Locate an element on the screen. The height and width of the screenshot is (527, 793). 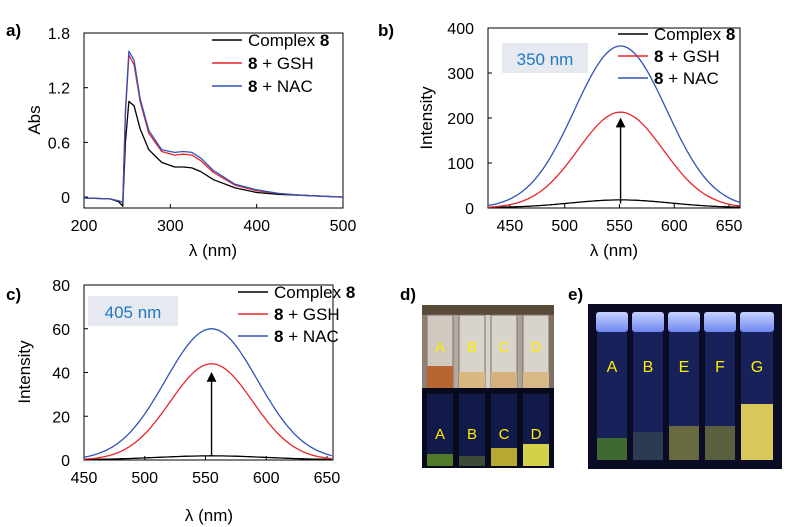
y-tick-label: 60 is located at coordinates (61, 330).